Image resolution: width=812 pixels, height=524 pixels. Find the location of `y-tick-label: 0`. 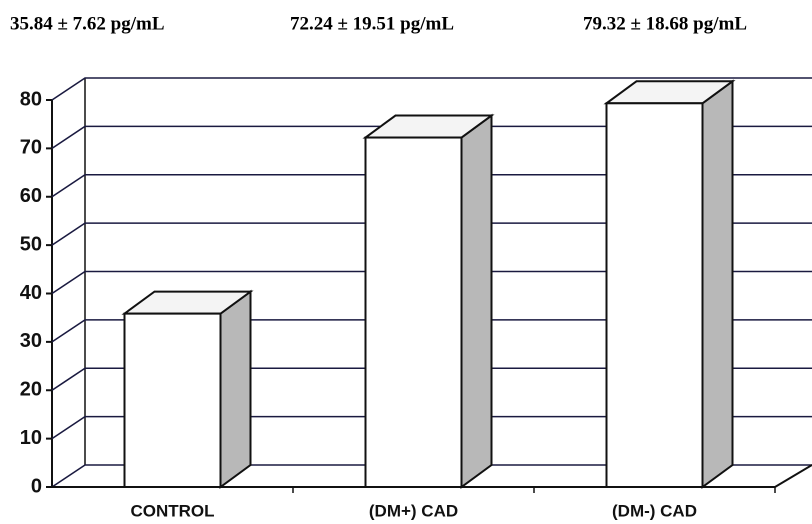

y-tick-label: 0 is located at coordinates (36, 486).